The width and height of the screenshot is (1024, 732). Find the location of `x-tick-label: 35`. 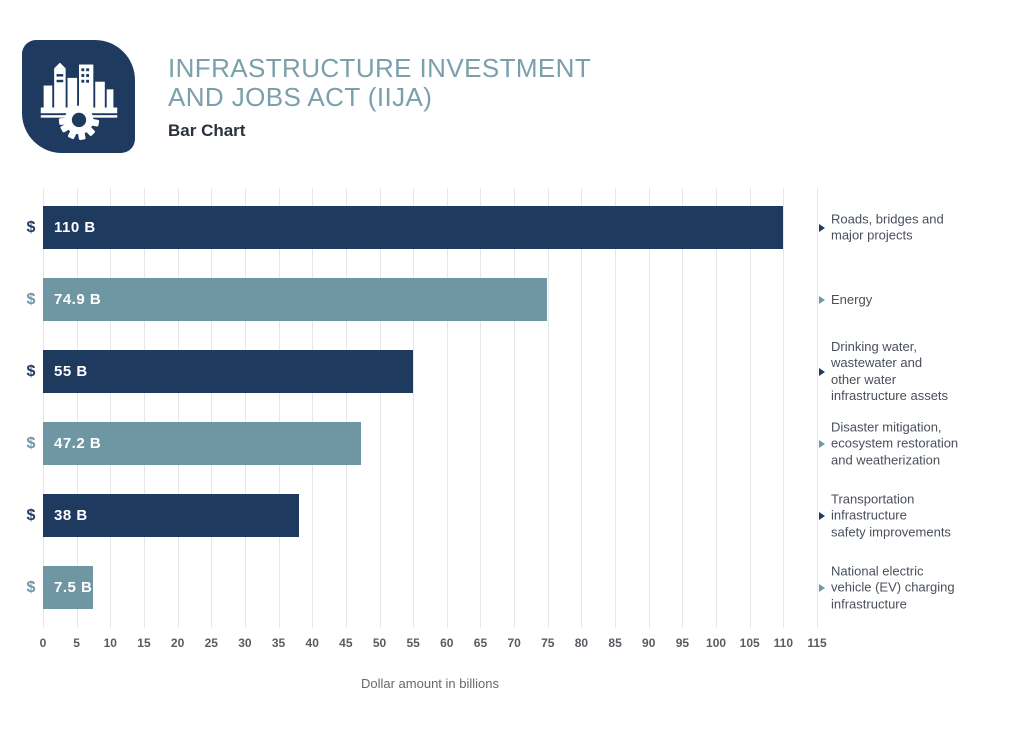

x-tick-label: 35 is located at coordinates (278, 643).